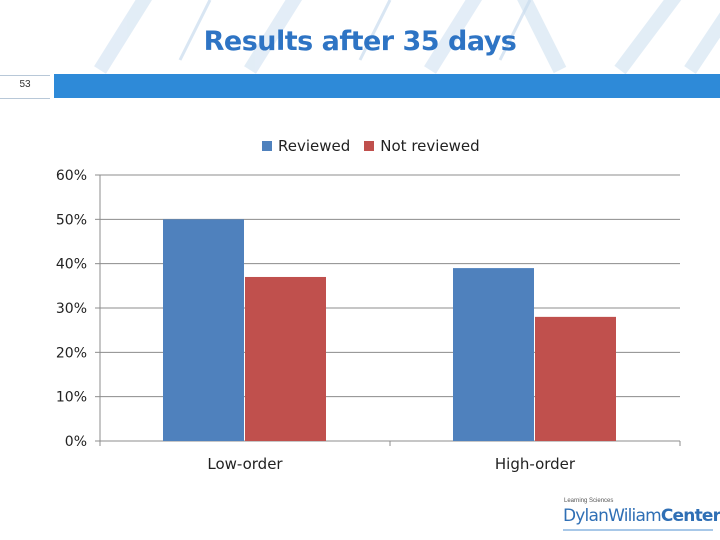 The image size is (720, 540). I want to click on legend-swatch-not-reviewed, so click(369, 146).